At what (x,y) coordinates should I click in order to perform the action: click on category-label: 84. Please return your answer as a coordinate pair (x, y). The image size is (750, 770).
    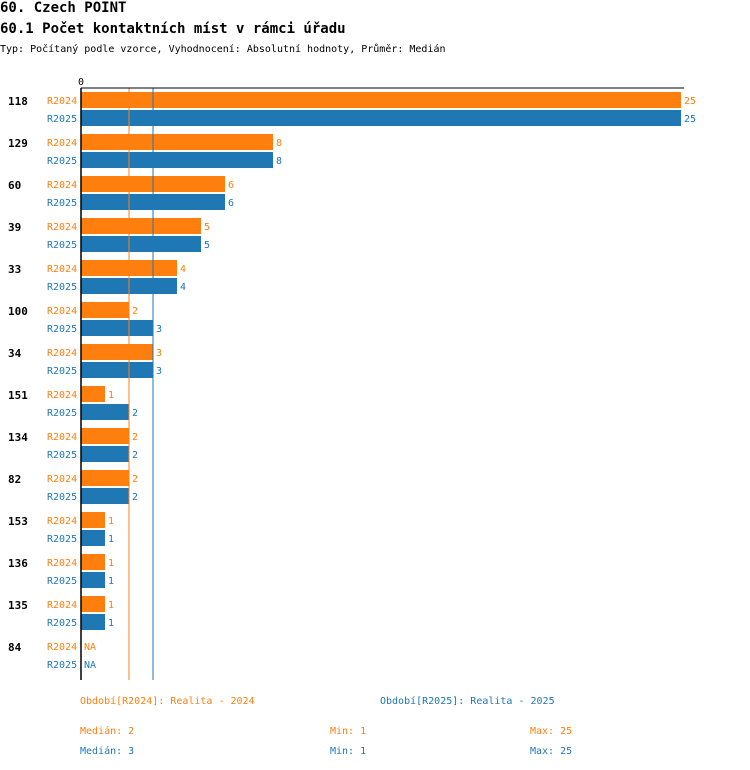
    Looking at the image, I should click on (15, 647).